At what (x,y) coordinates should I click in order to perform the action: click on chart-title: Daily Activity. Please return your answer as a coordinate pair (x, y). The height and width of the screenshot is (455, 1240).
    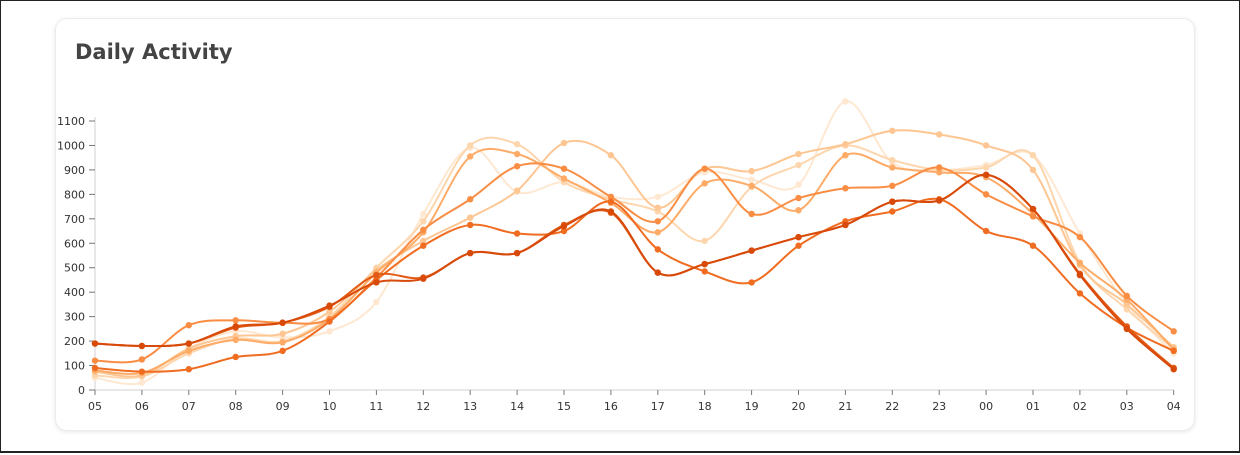
    Looking at the image, I should click on (154, 52).